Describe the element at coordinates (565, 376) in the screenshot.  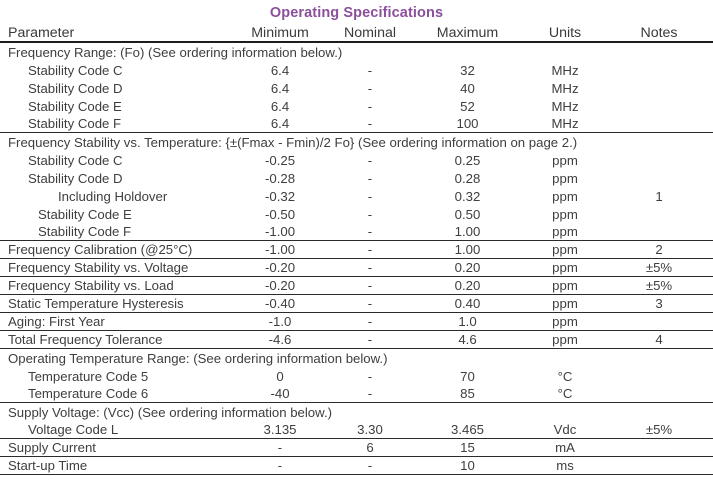
I see `cell-units: °C` at that location.